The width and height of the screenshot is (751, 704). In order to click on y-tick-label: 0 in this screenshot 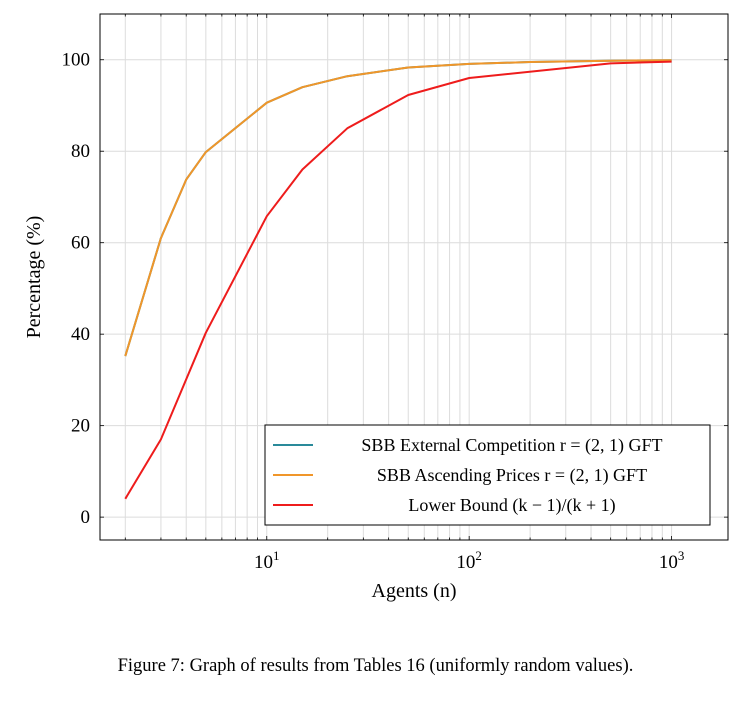, I will do `click(86, 517)`.